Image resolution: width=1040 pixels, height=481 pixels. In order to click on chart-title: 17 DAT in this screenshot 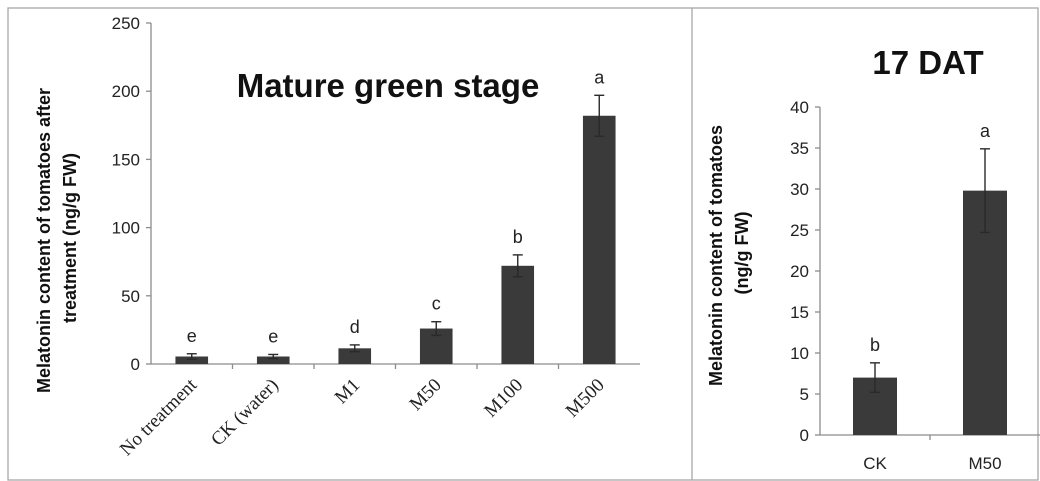, I will do `click(927, 62)`.